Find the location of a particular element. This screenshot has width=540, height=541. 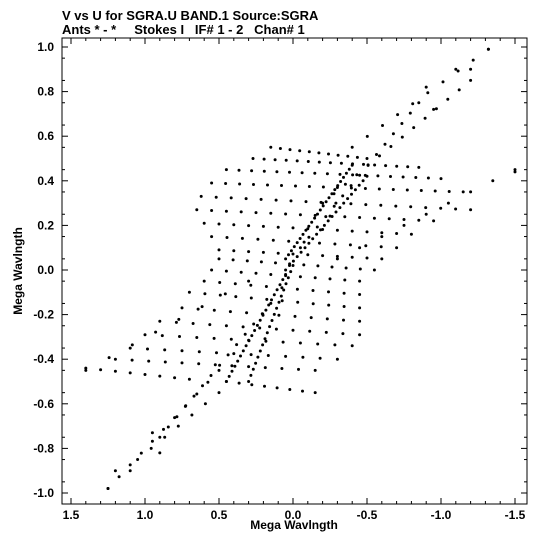

x-tick-label: 1.0 is located at coordinates (145, 515).